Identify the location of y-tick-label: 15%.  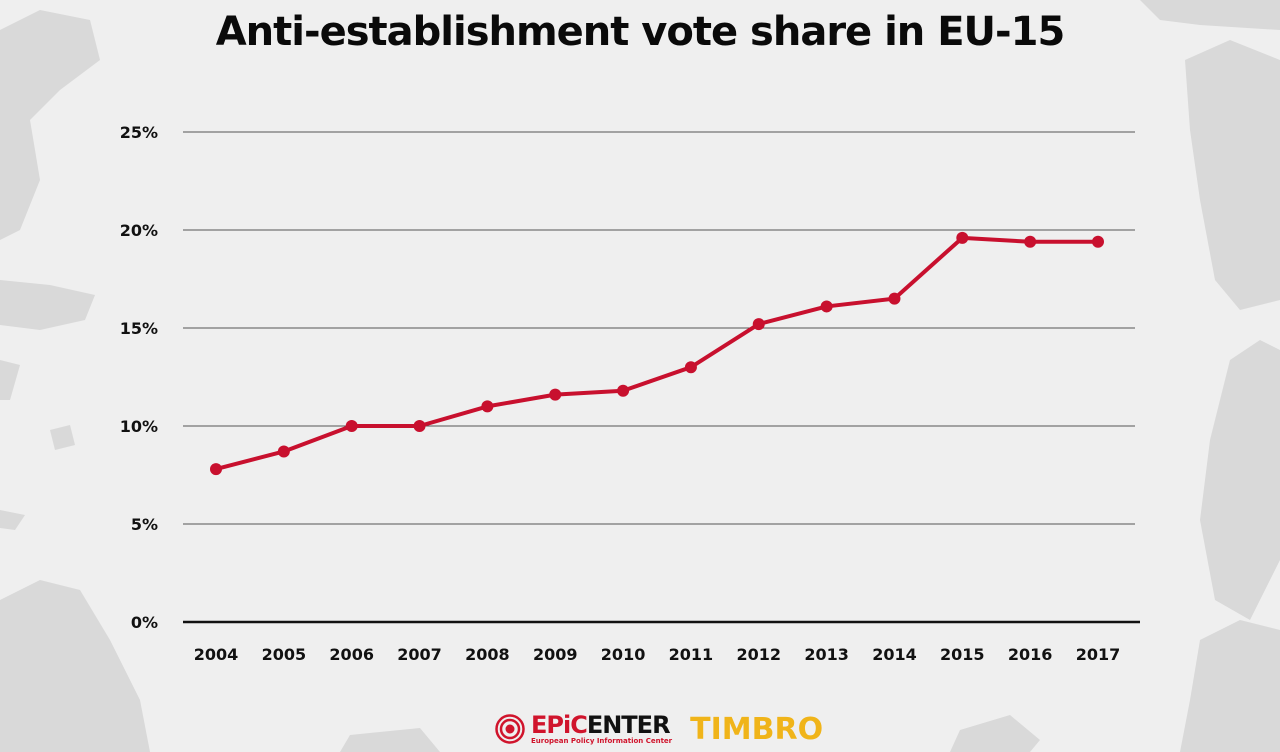
(139, 328).